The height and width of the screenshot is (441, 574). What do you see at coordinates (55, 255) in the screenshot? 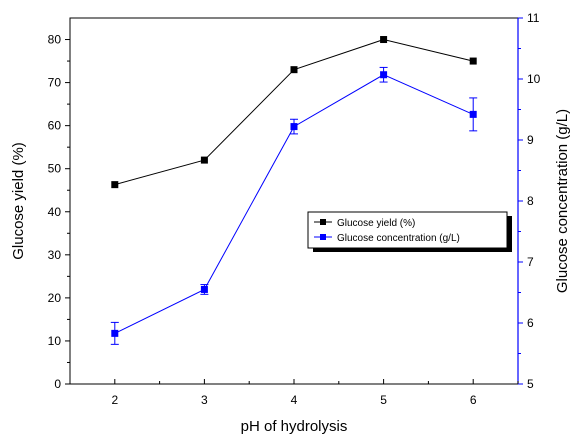
I see `y-tick-label: 30` at bounding box center [55, 255].